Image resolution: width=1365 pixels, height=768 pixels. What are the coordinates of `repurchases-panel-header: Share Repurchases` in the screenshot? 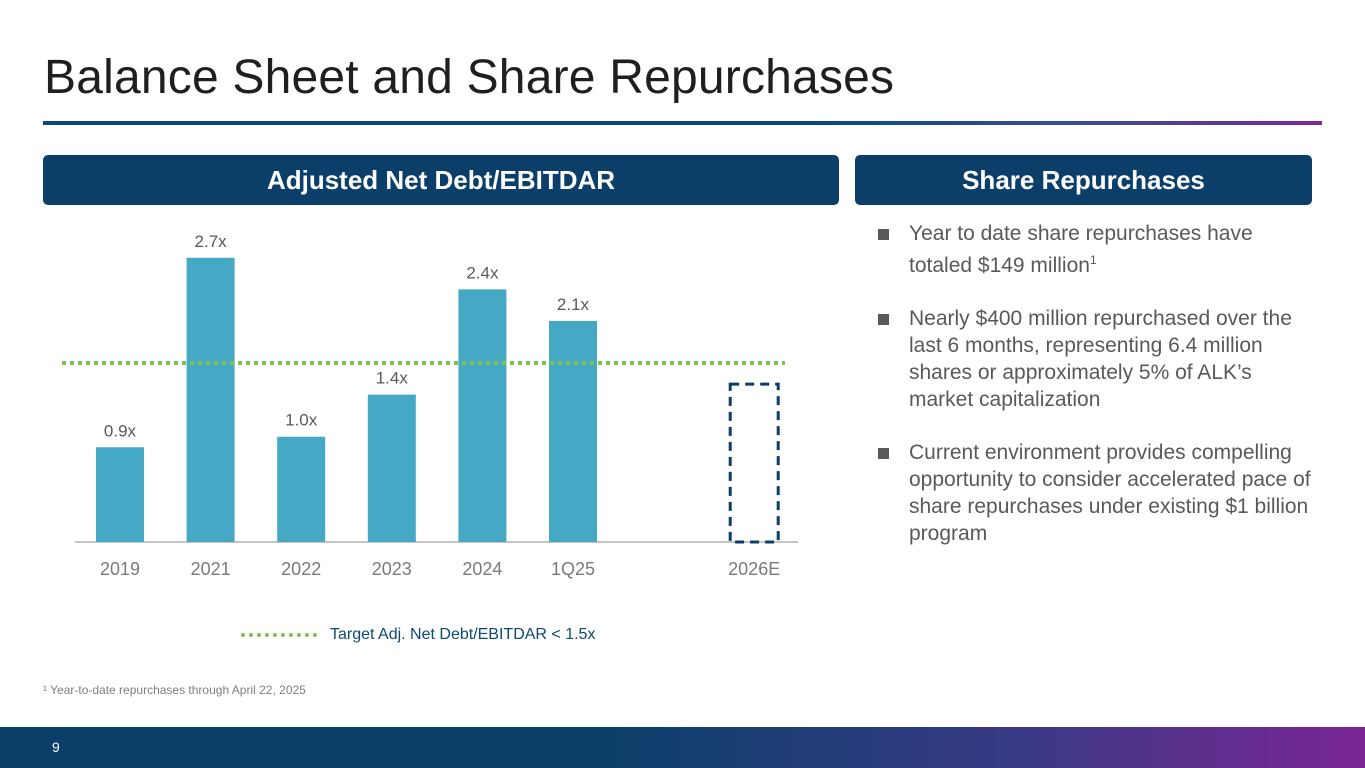 It's located at (1083, 180).